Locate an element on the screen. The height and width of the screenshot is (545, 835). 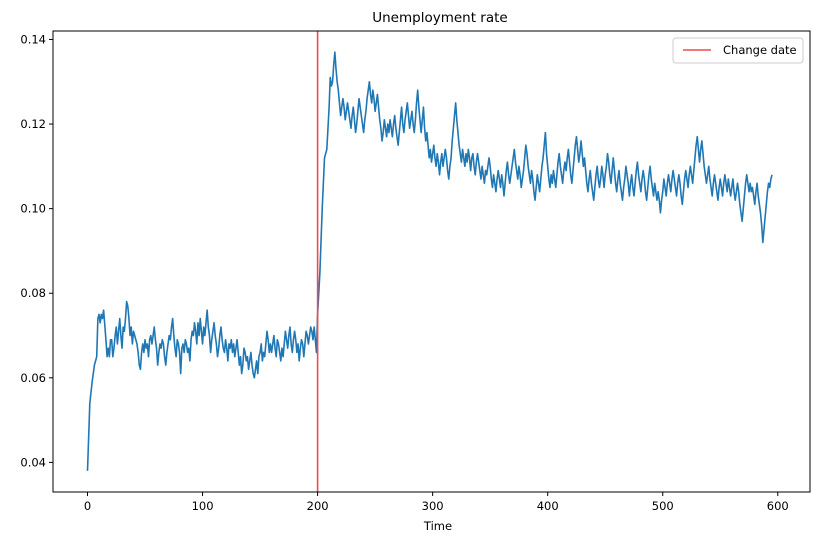
x-axis-label: Time is located at coordinates (437, 526).